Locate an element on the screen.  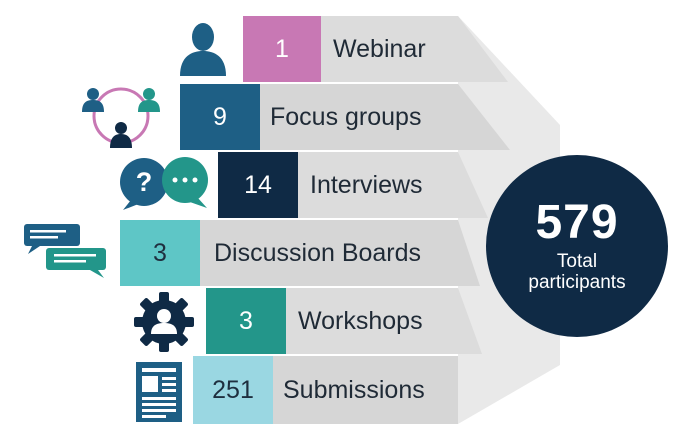
total-label-line2: participants is located at coordinates (577, 282).